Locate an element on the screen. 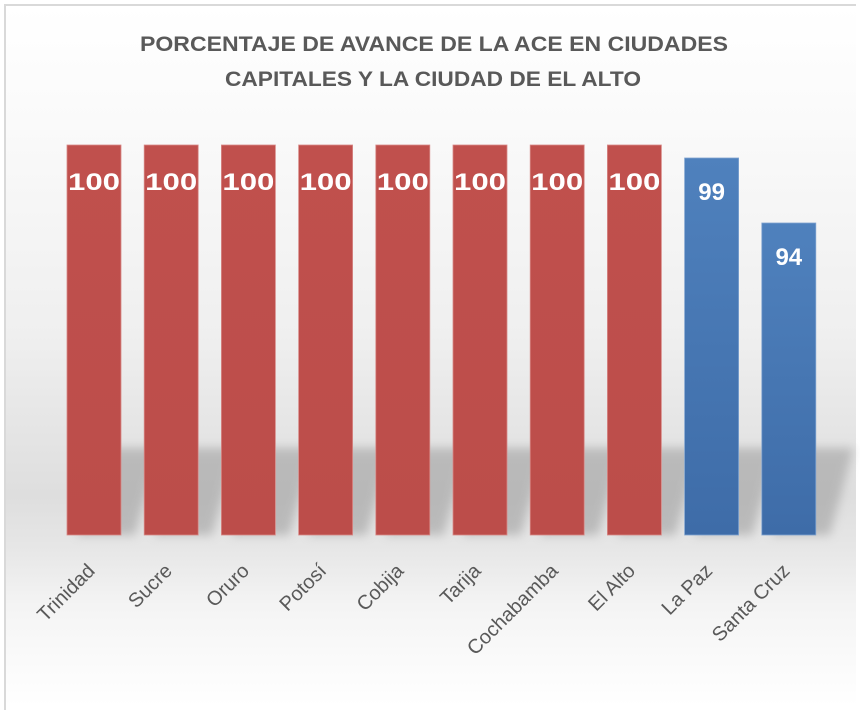  data-label-la-paz: 99 is located at coordinates (711, 192).